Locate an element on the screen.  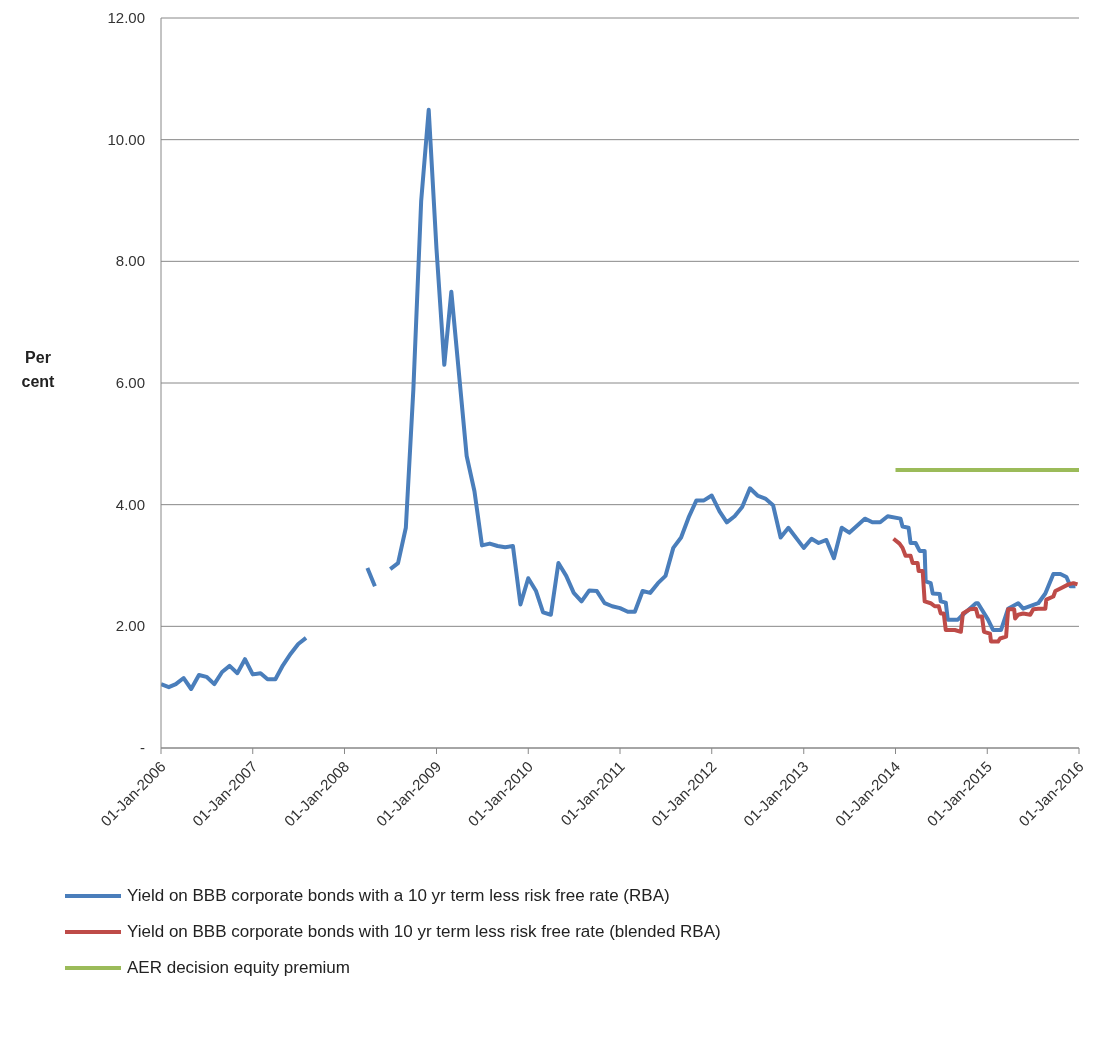
y-tick-label: 6.00 is located at coordinates (130, 382).